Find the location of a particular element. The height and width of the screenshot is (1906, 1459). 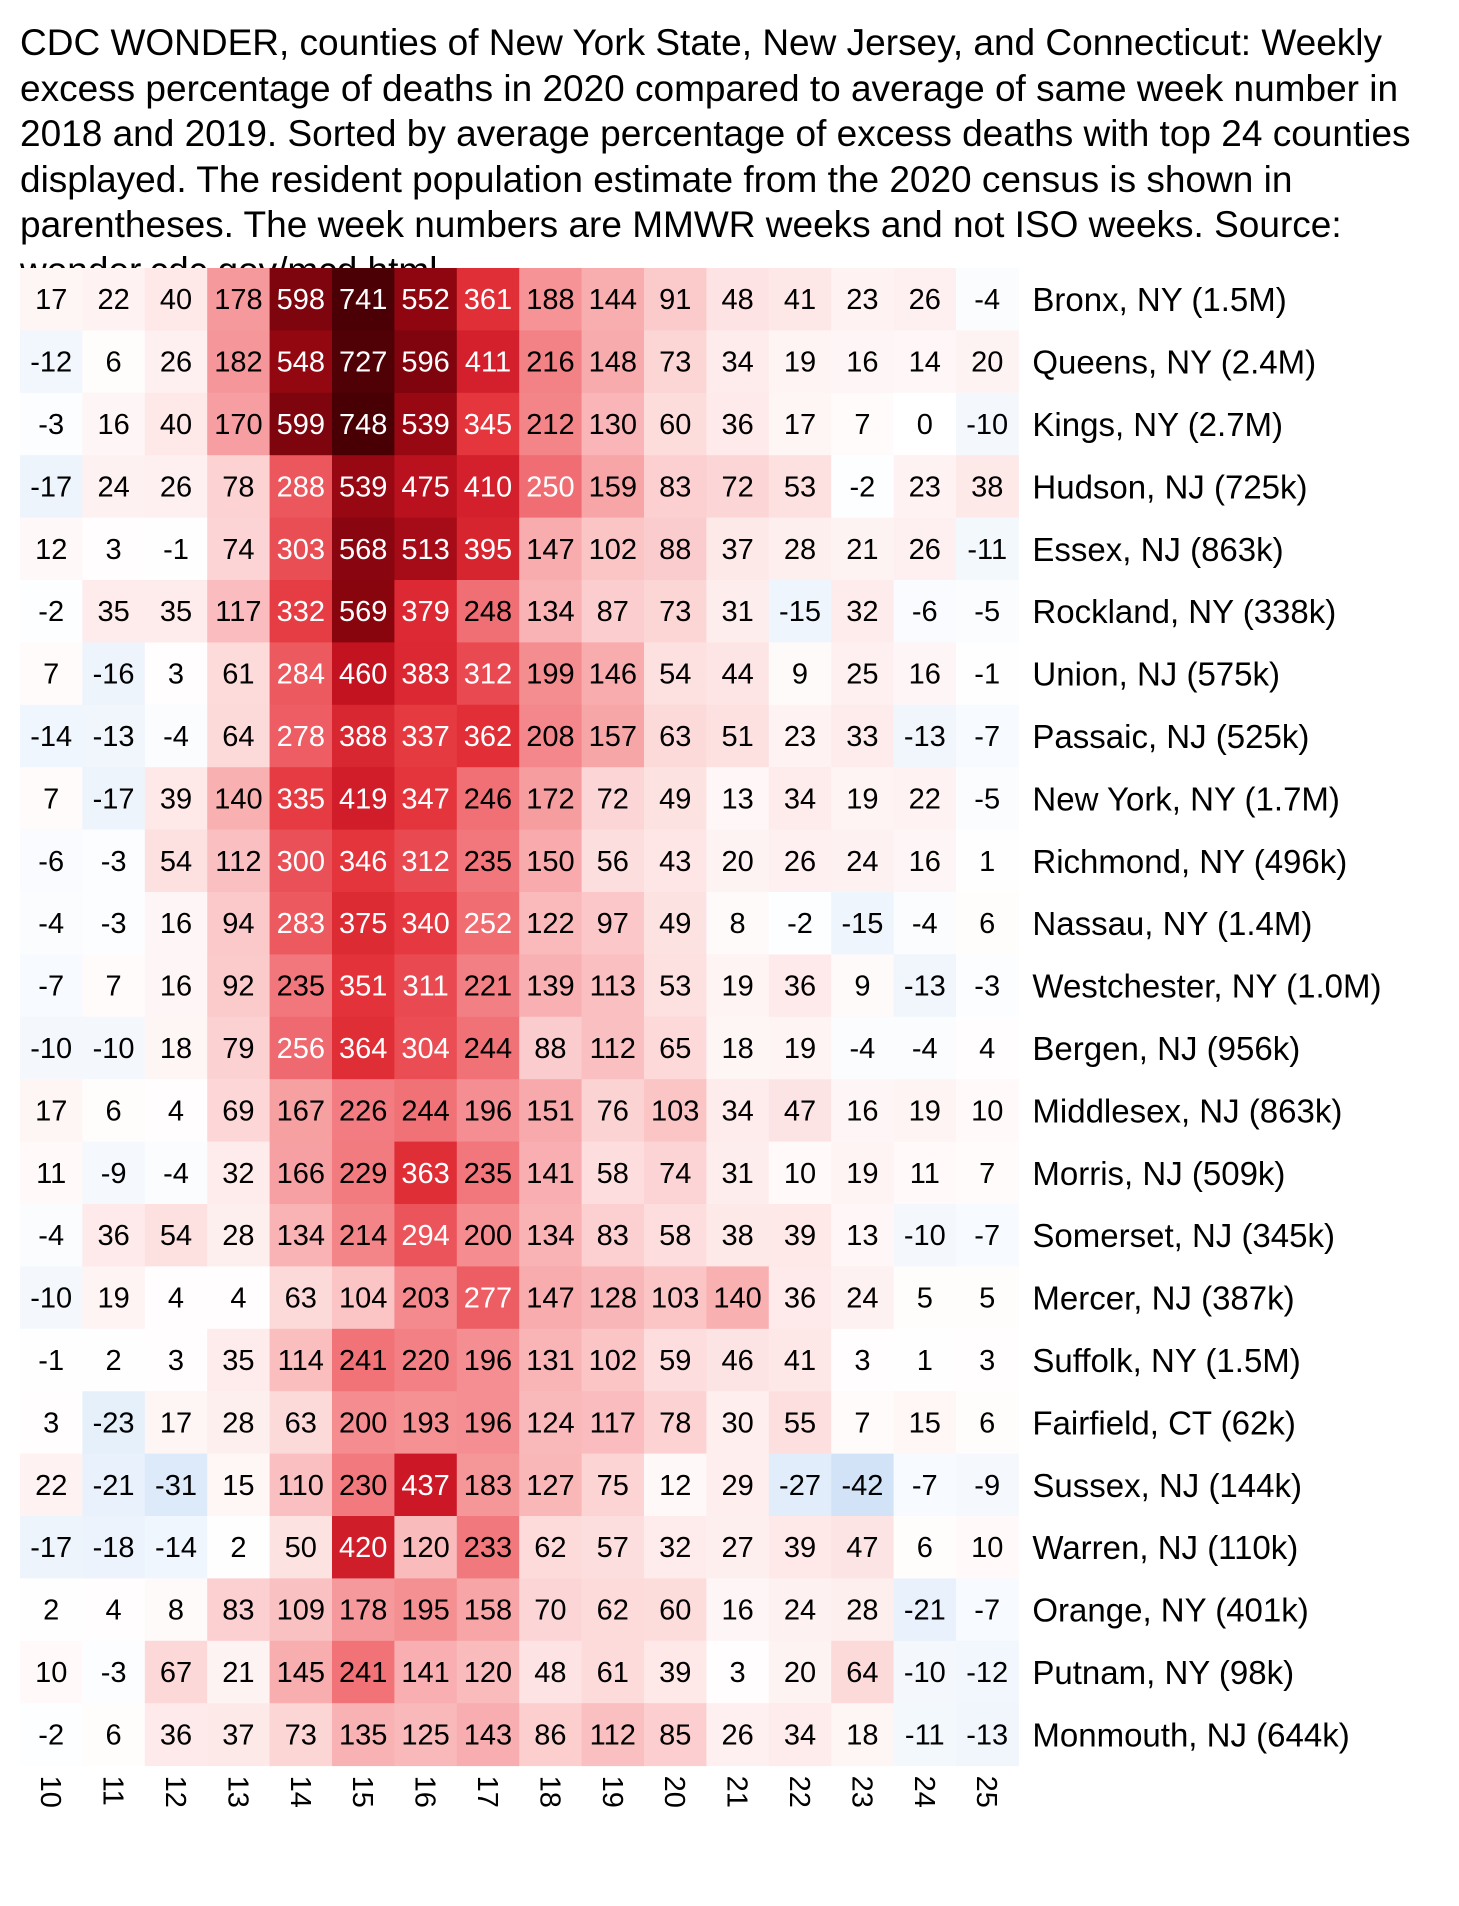

cell-value-label: 135 is located at coordinates (363, 1735).